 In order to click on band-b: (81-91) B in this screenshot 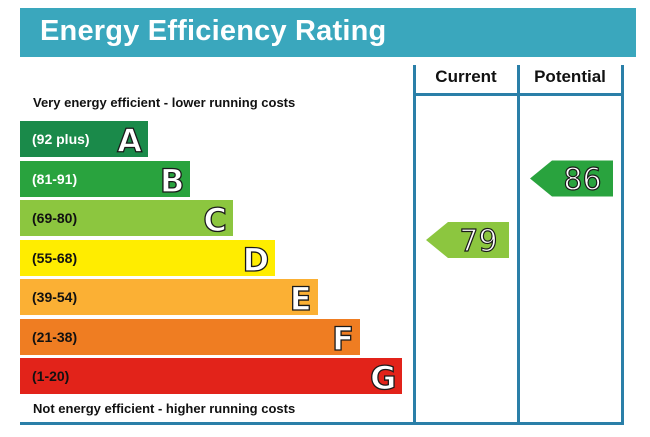, I will do `click(105, 180)`.